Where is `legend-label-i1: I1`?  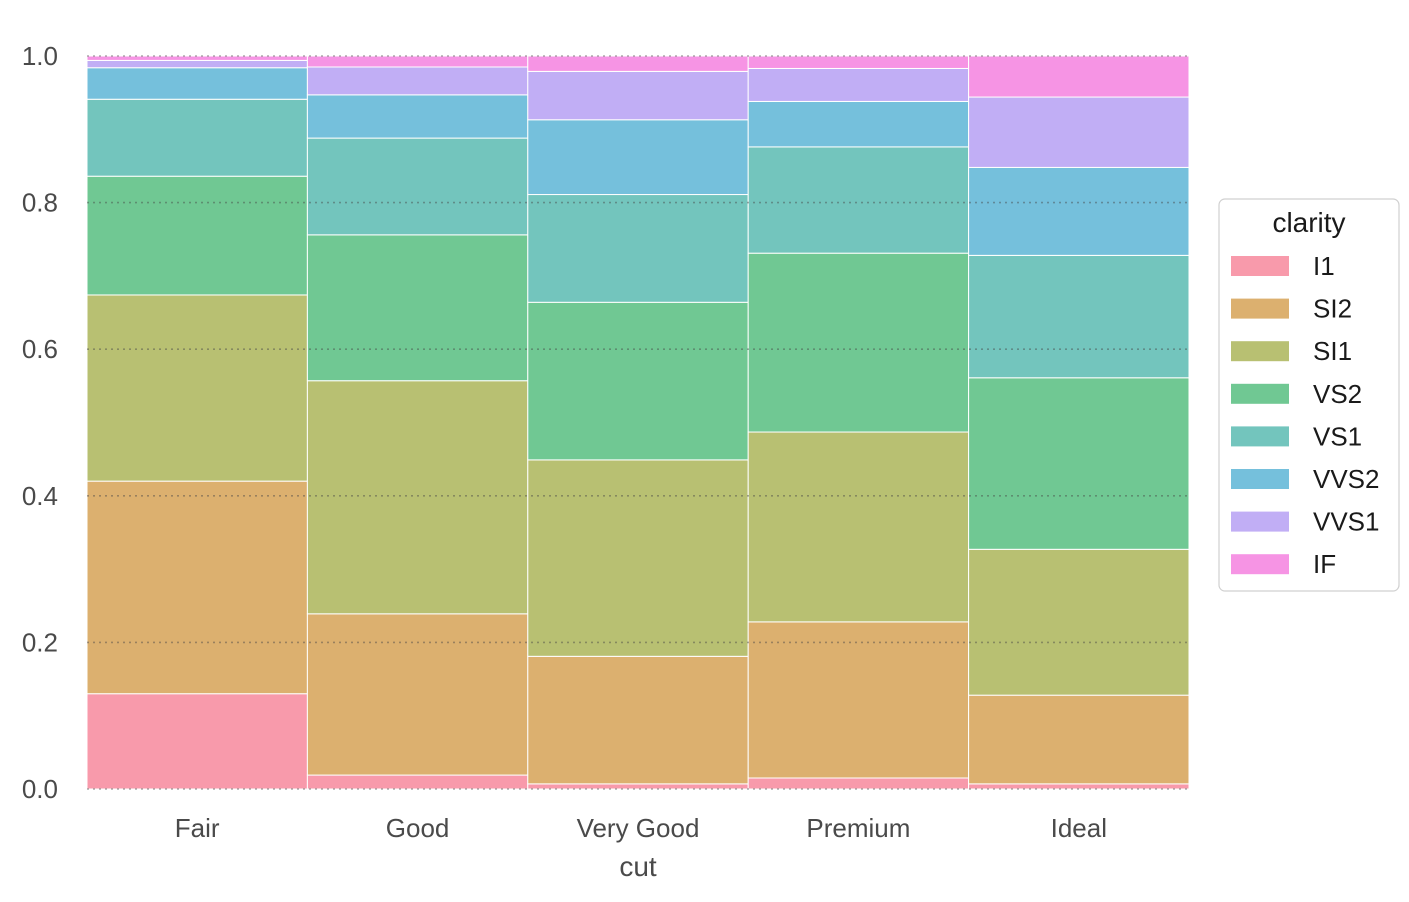
legend-label-i1: I1 is located at coordinates (1324, 266).